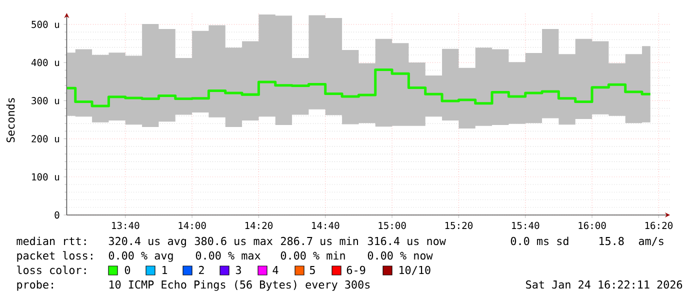 This screenshot has width=697, height=297. What do you see at coordinates (228, 255) in the screenshot?
I see `text: 0.00 % max` at bounding box center [228, 255].